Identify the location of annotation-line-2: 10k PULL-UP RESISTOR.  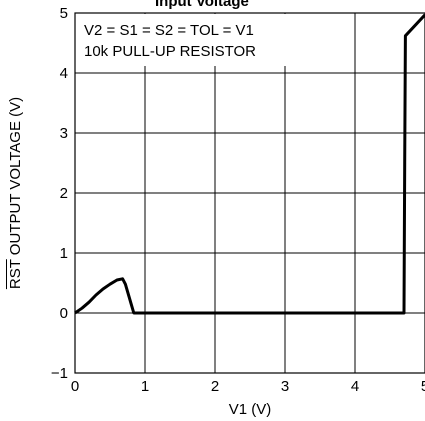
(170, 51).